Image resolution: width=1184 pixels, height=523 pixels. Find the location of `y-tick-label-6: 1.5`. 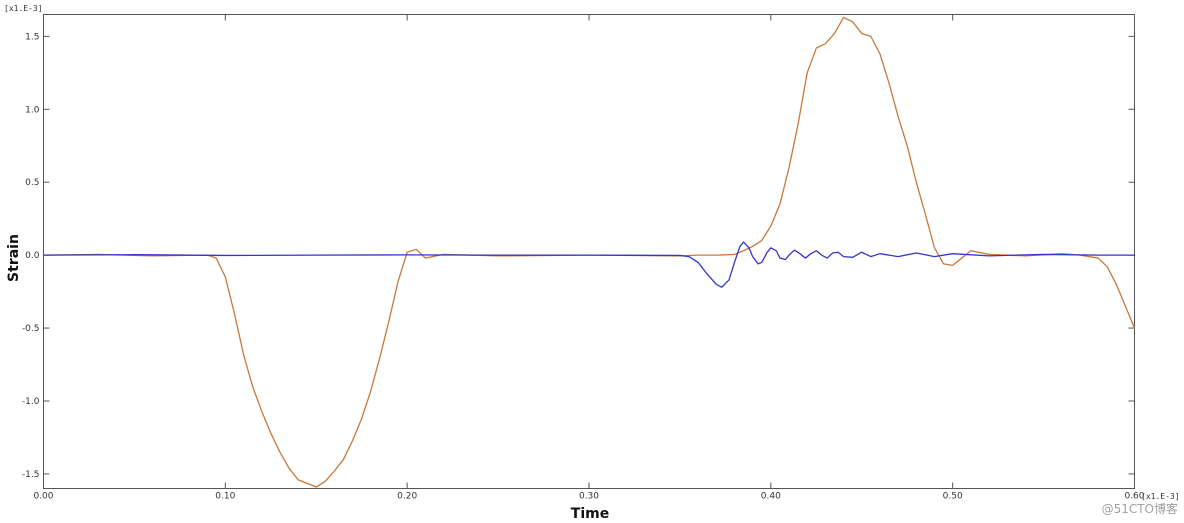

y-tick-label-6: 1.5 is located at coordinates (32, 37).